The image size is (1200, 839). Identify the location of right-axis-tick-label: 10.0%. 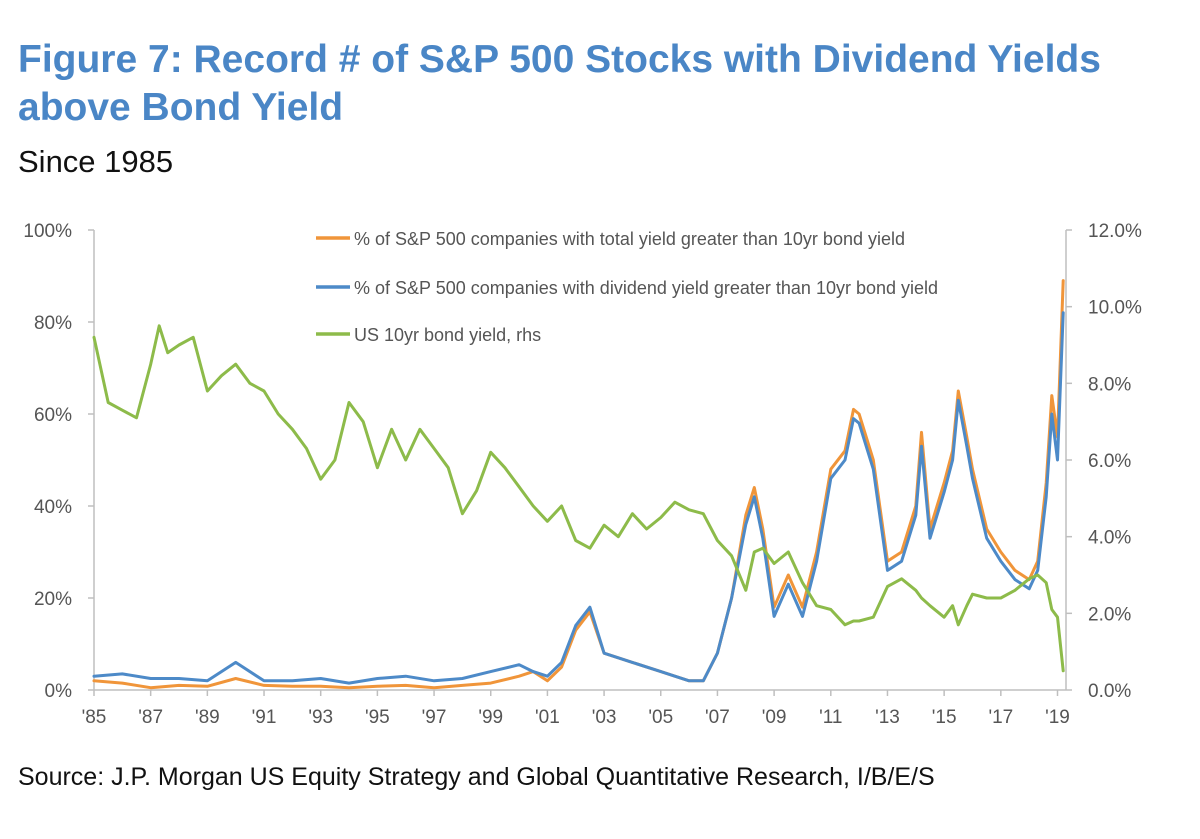
(1115, 308).